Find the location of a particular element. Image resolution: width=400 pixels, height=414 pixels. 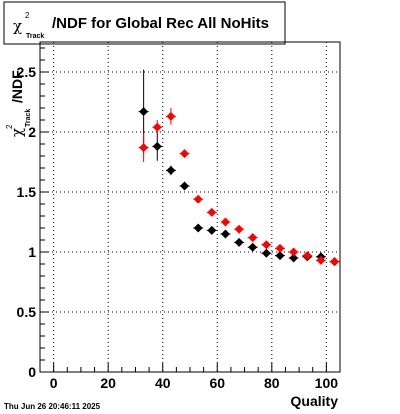

y-tick-label: 1.5 is located at coordinates (27, 192).